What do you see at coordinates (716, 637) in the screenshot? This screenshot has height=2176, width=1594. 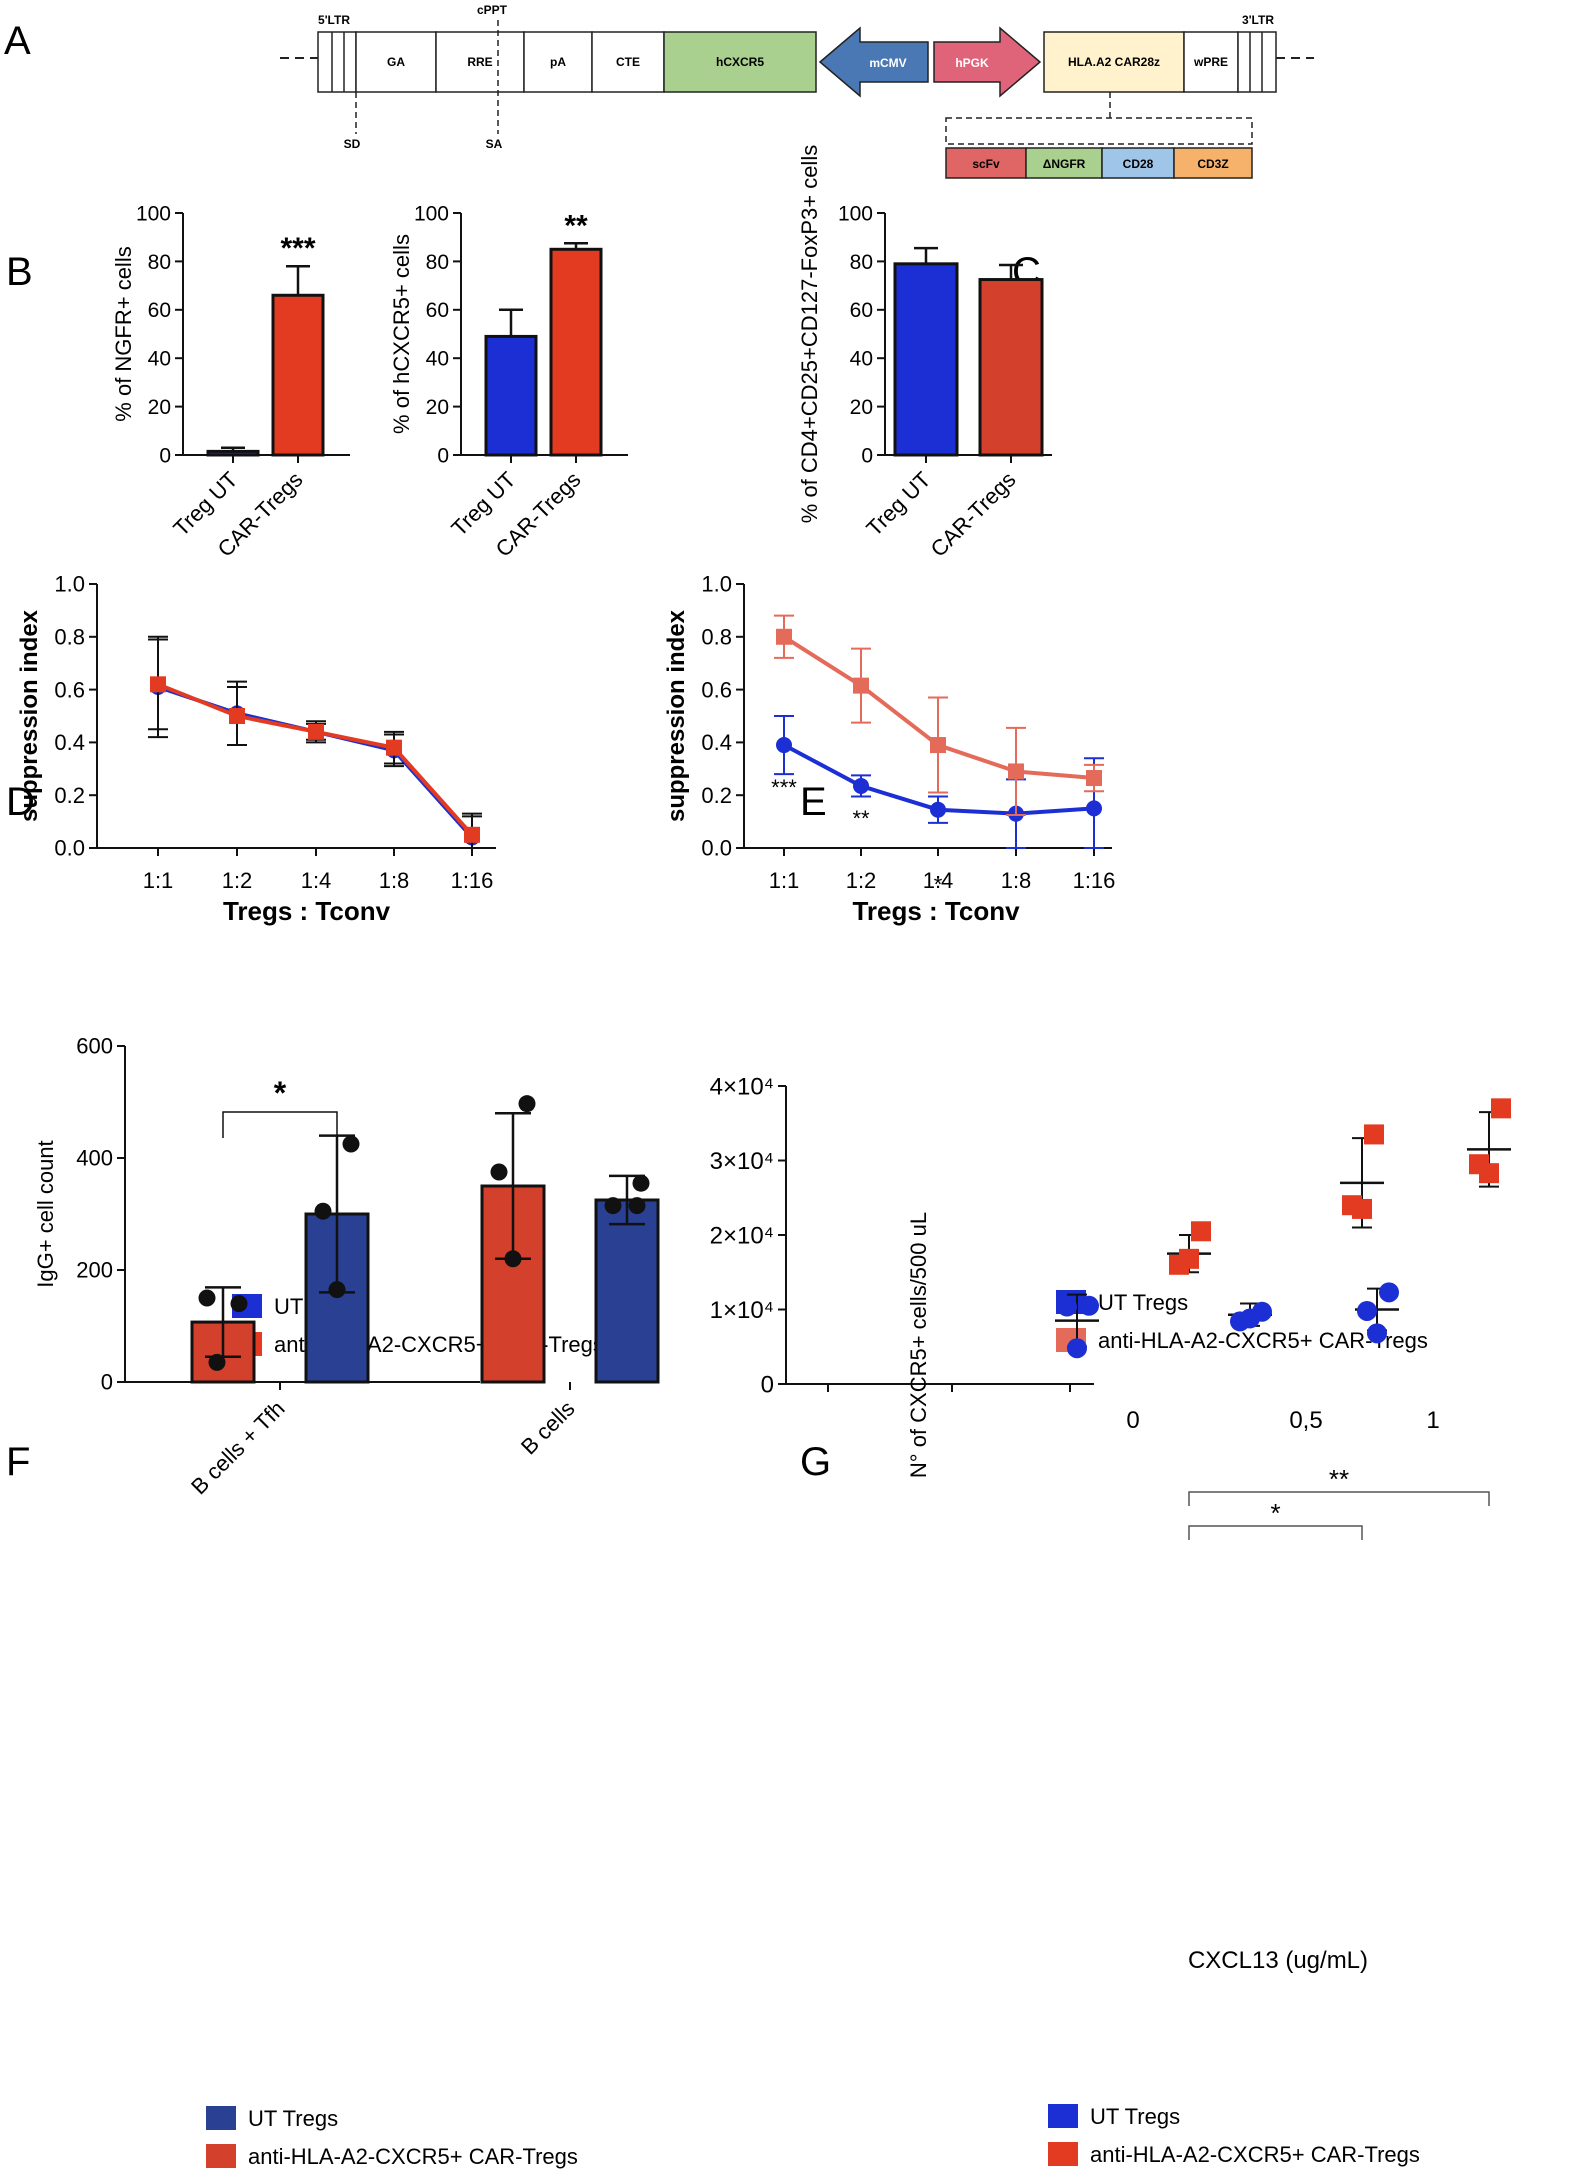 I see `e-ytick-label: 0.8` at bounding box center [716, 637].